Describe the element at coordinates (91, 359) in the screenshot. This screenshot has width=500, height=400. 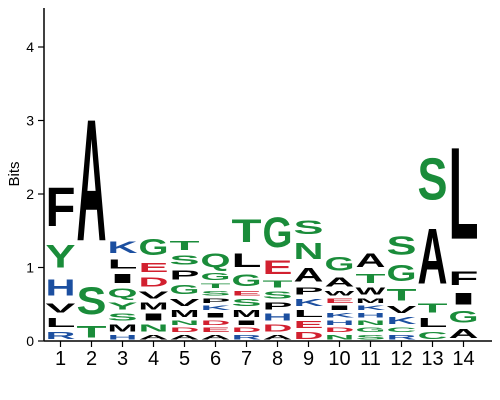
I see `x-tick-label: 2` at that location.